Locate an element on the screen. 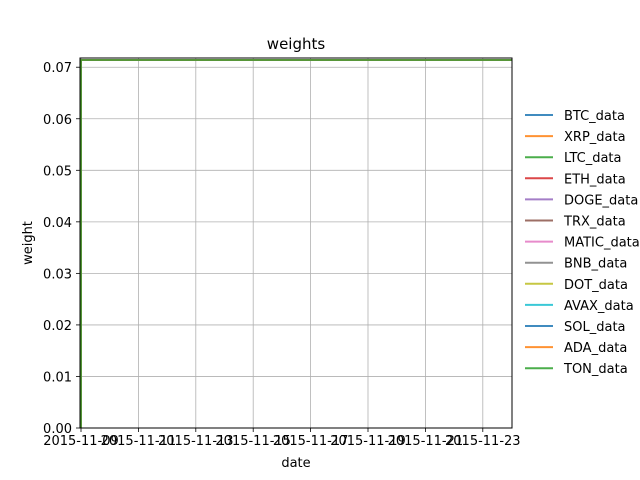  y-tick-label: 0.05 is located at coordinates (57, 171).